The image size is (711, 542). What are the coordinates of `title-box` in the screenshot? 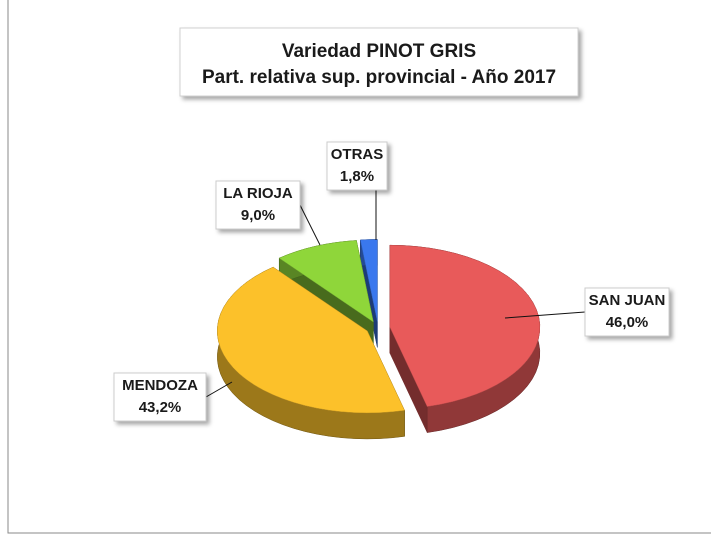 It's located at (379, 62).